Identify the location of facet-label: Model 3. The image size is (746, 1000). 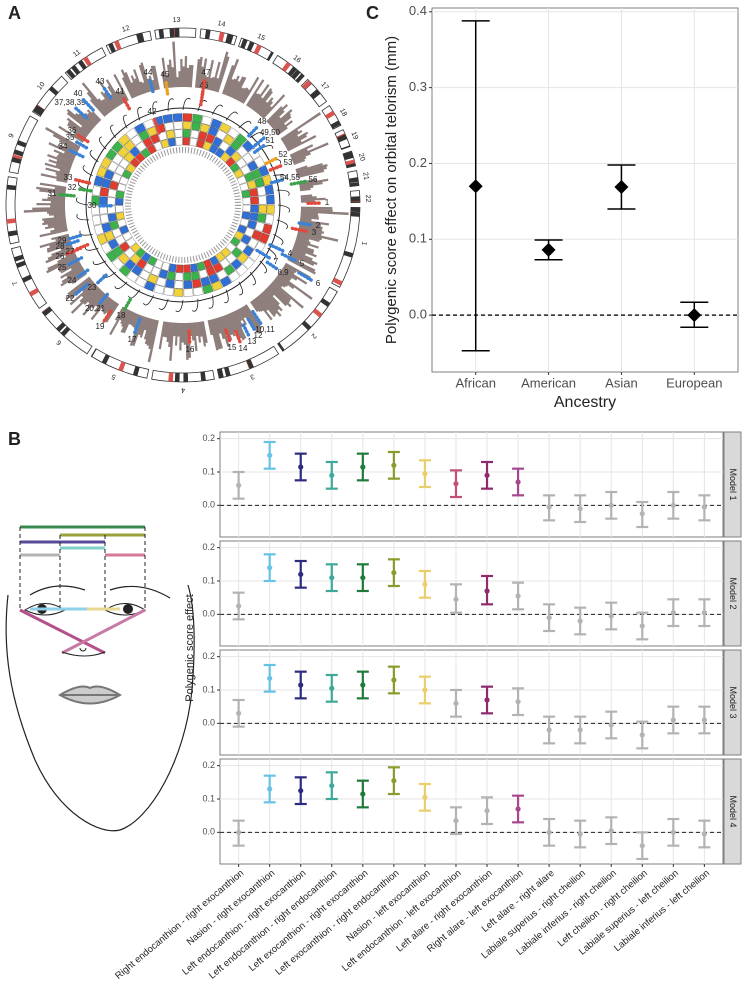
(733, 702).